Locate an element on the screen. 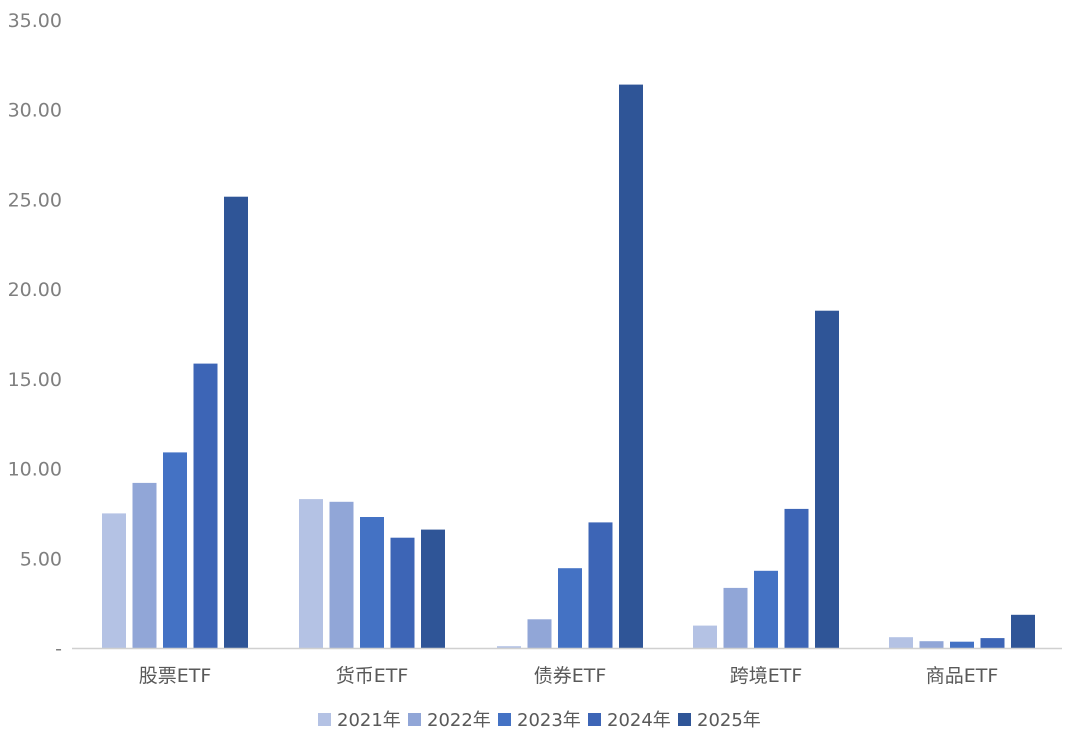 The height and width of the screenshot is (752, 1080). x-tick-label: 货币ETF is located at coordinates (372, 676).